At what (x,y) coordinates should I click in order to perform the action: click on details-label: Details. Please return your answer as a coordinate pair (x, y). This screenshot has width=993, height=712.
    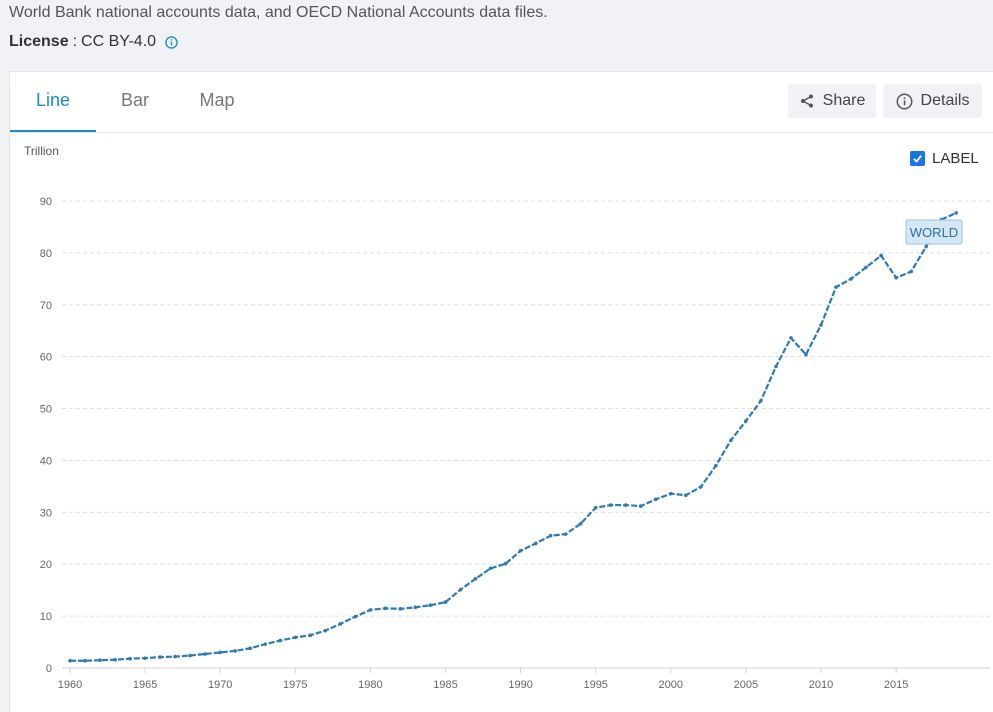
    Looking at the image, I should click on (945, 100).